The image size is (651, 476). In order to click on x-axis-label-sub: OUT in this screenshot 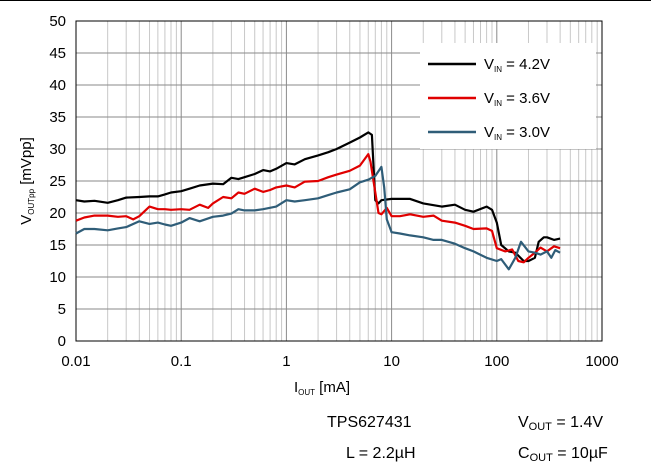, I will do `click(306, 392)`.